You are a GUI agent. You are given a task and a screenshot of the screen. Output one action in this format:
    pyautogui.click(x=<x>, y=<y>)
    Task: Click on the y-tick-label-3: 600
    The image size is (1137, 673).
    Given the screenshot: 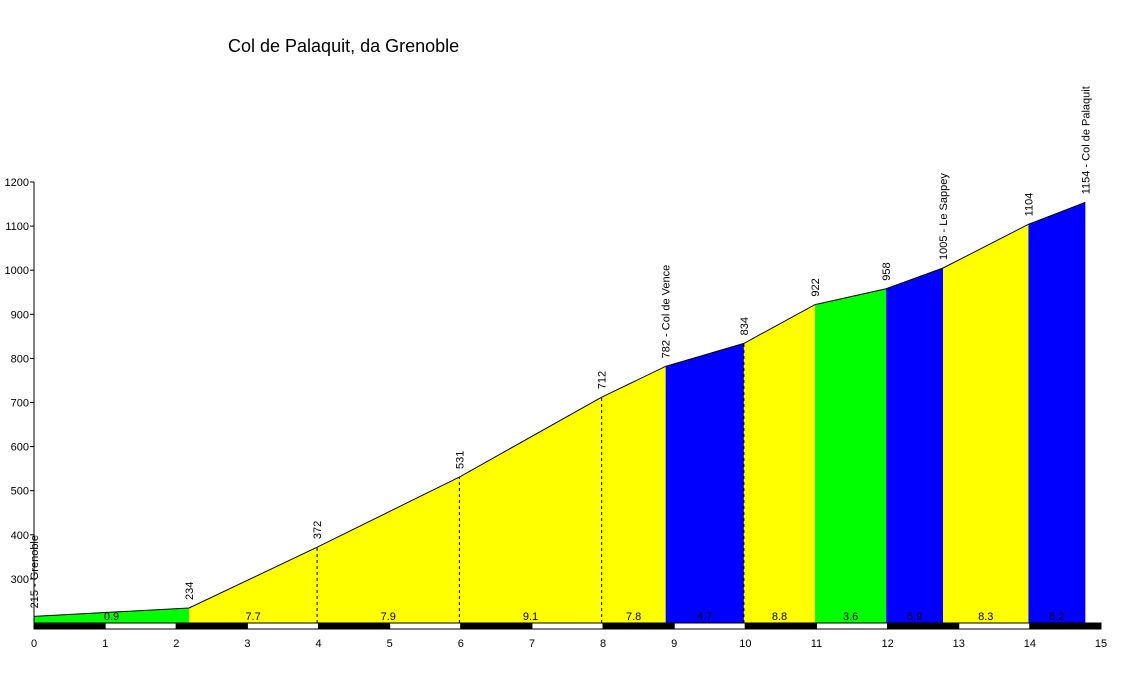 What is the action you would take?
    pyautogui.click(x=20, y=448)
    